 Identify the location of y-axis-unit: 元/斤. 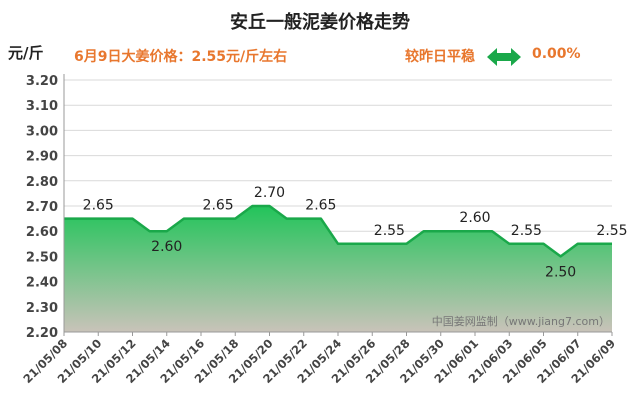
(26, 53).